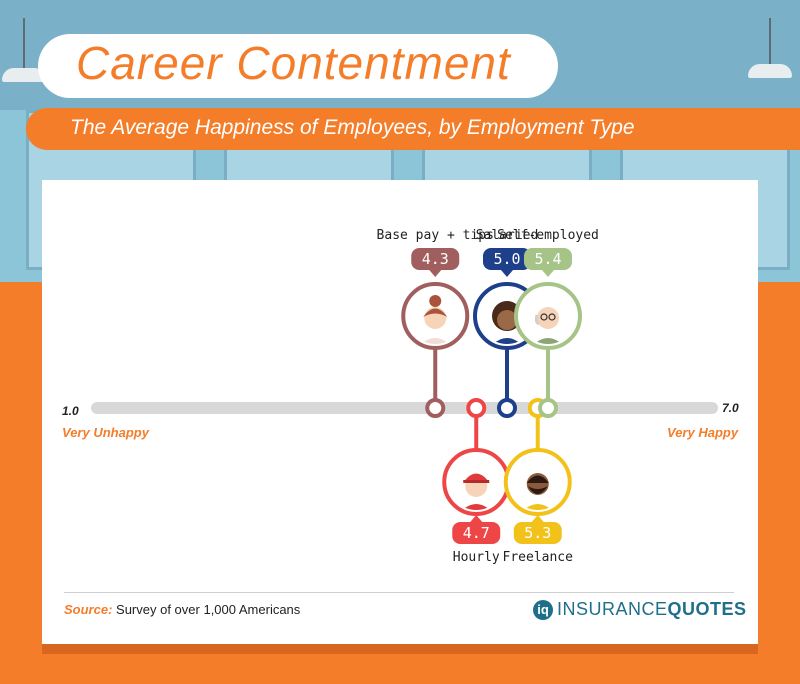 Image resolution: width=800 pixels, height=684 pixels. Describe the element at coordinates (548, 235) in the screenshot. I see `category-label: Self-employed` at that location.